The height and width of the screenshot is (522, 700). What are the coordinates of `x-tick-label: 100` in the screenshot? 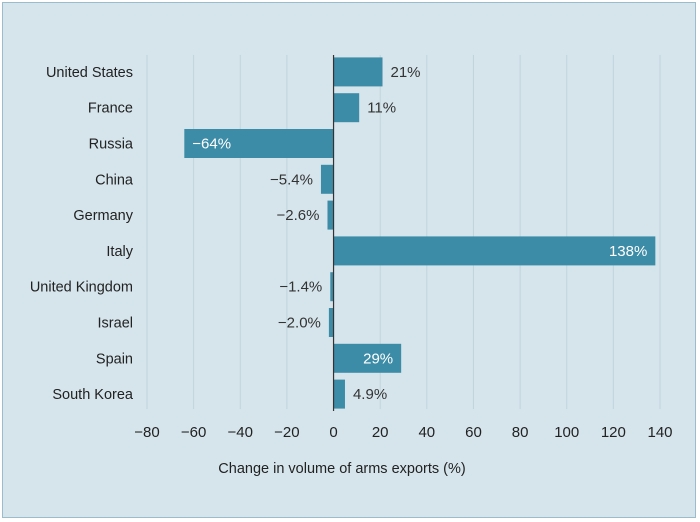 It's located at (566, 432).